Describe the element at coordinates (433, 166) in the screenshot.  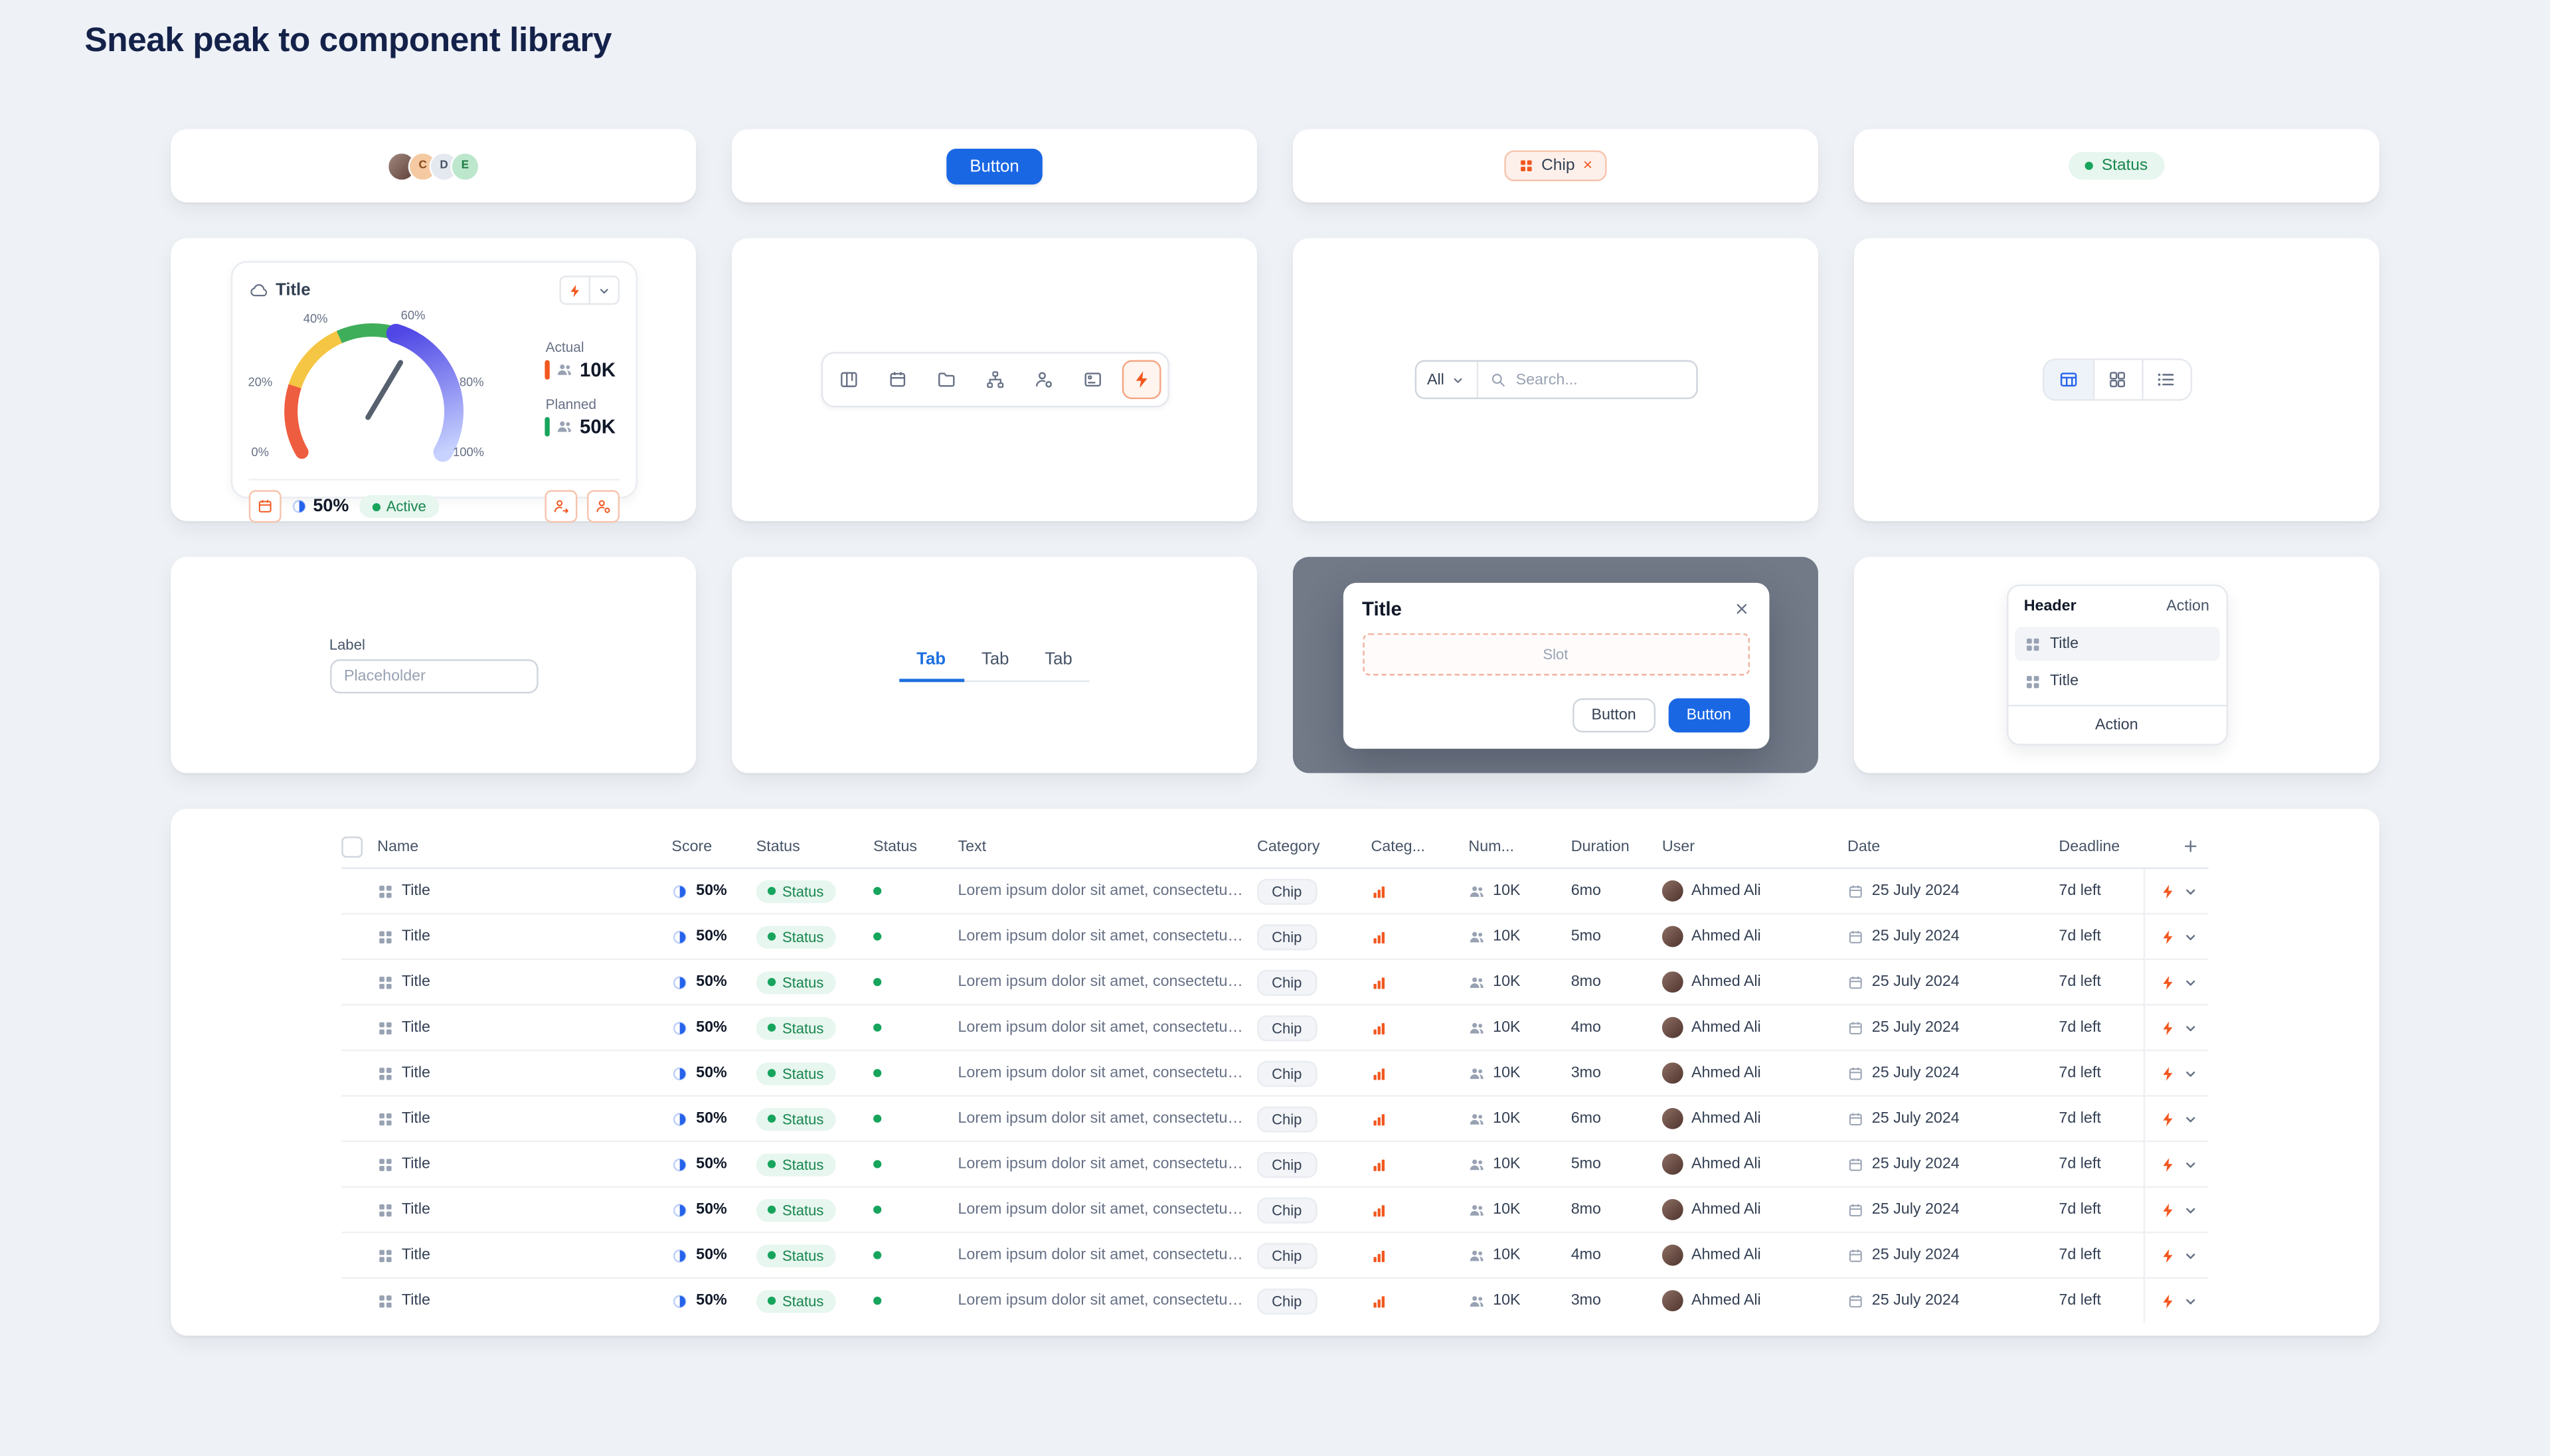
I see `avatar-group: C D E` at that location.